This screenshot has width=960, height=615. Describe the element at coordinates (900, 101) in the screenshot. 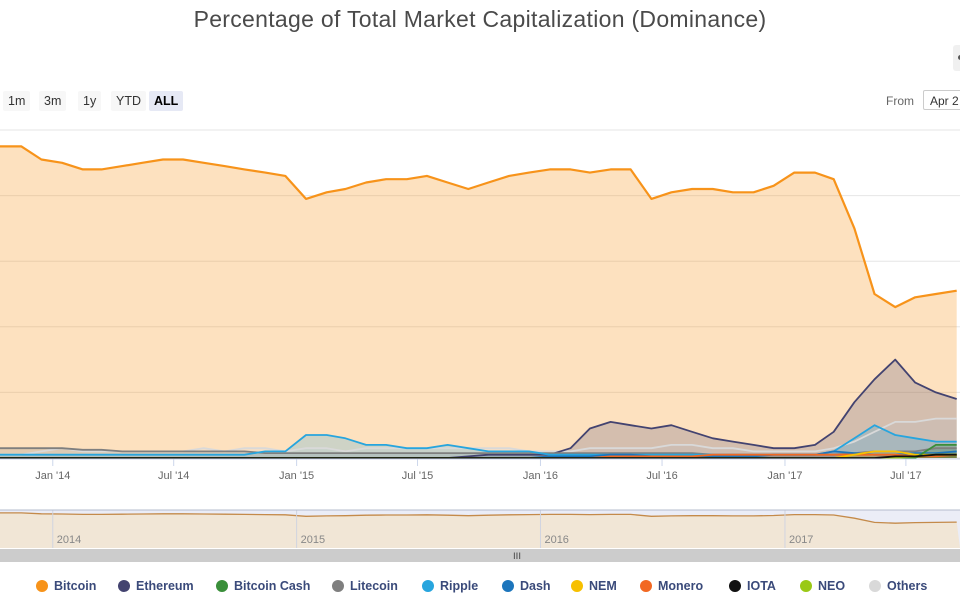

I see `from-label: From` at that location.